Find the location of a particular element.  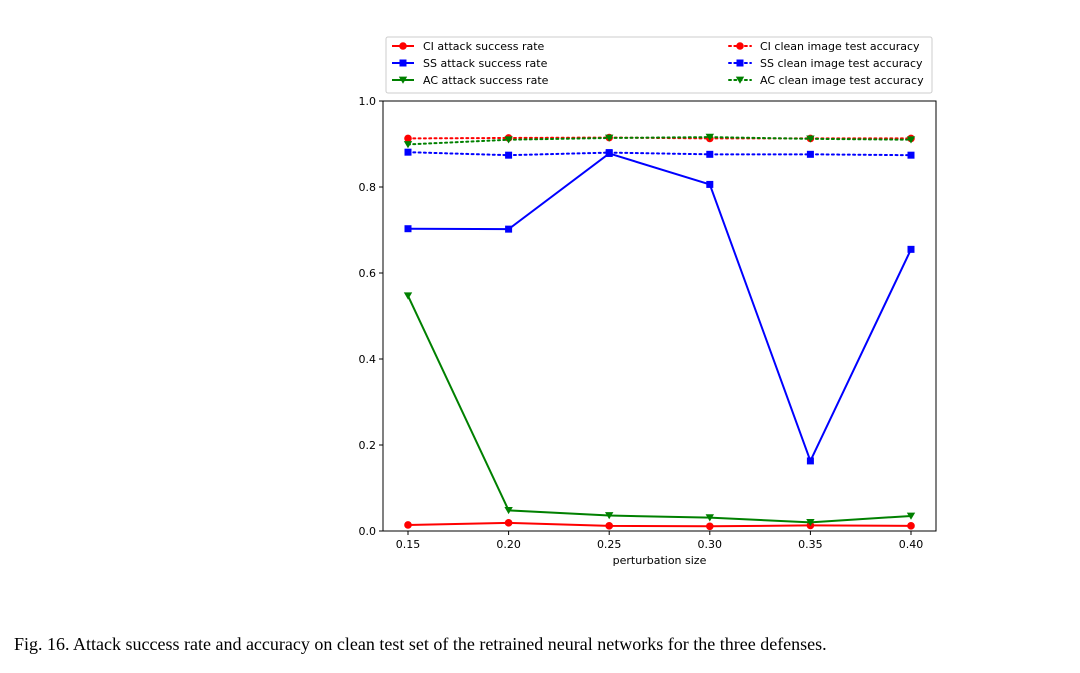

legend-label: SS clean image test accuracy is located at coordinates (841, 63).